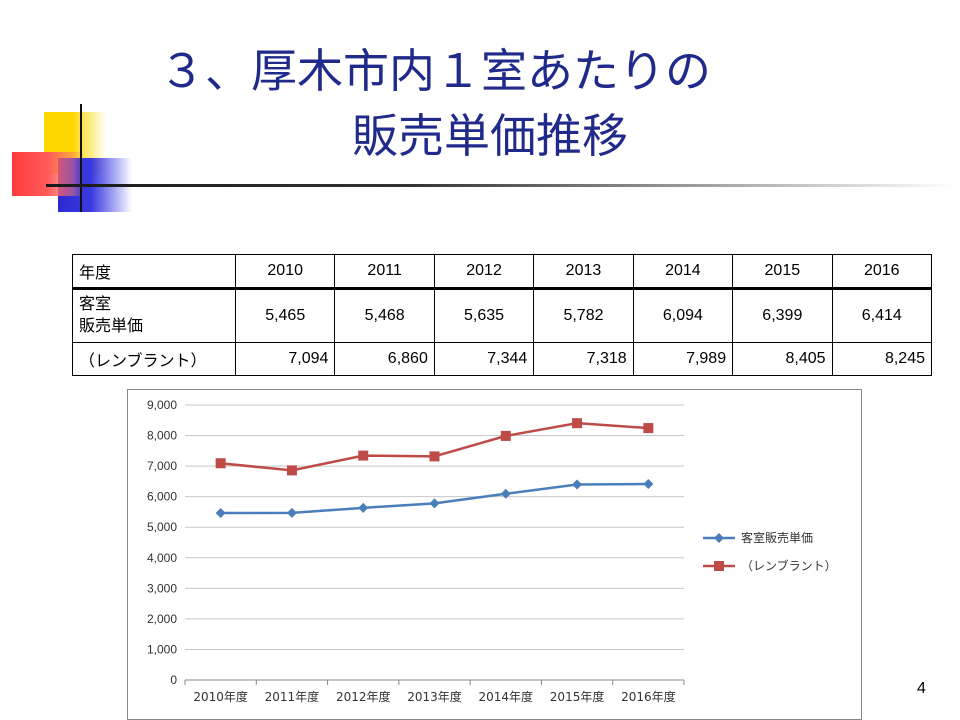 Image resolution: width=960 pixels, height=720 pixels. I want to click on table-header-row: 年度 2010 2011 2012 2013 2014 2015 2016, so click(502, 272).